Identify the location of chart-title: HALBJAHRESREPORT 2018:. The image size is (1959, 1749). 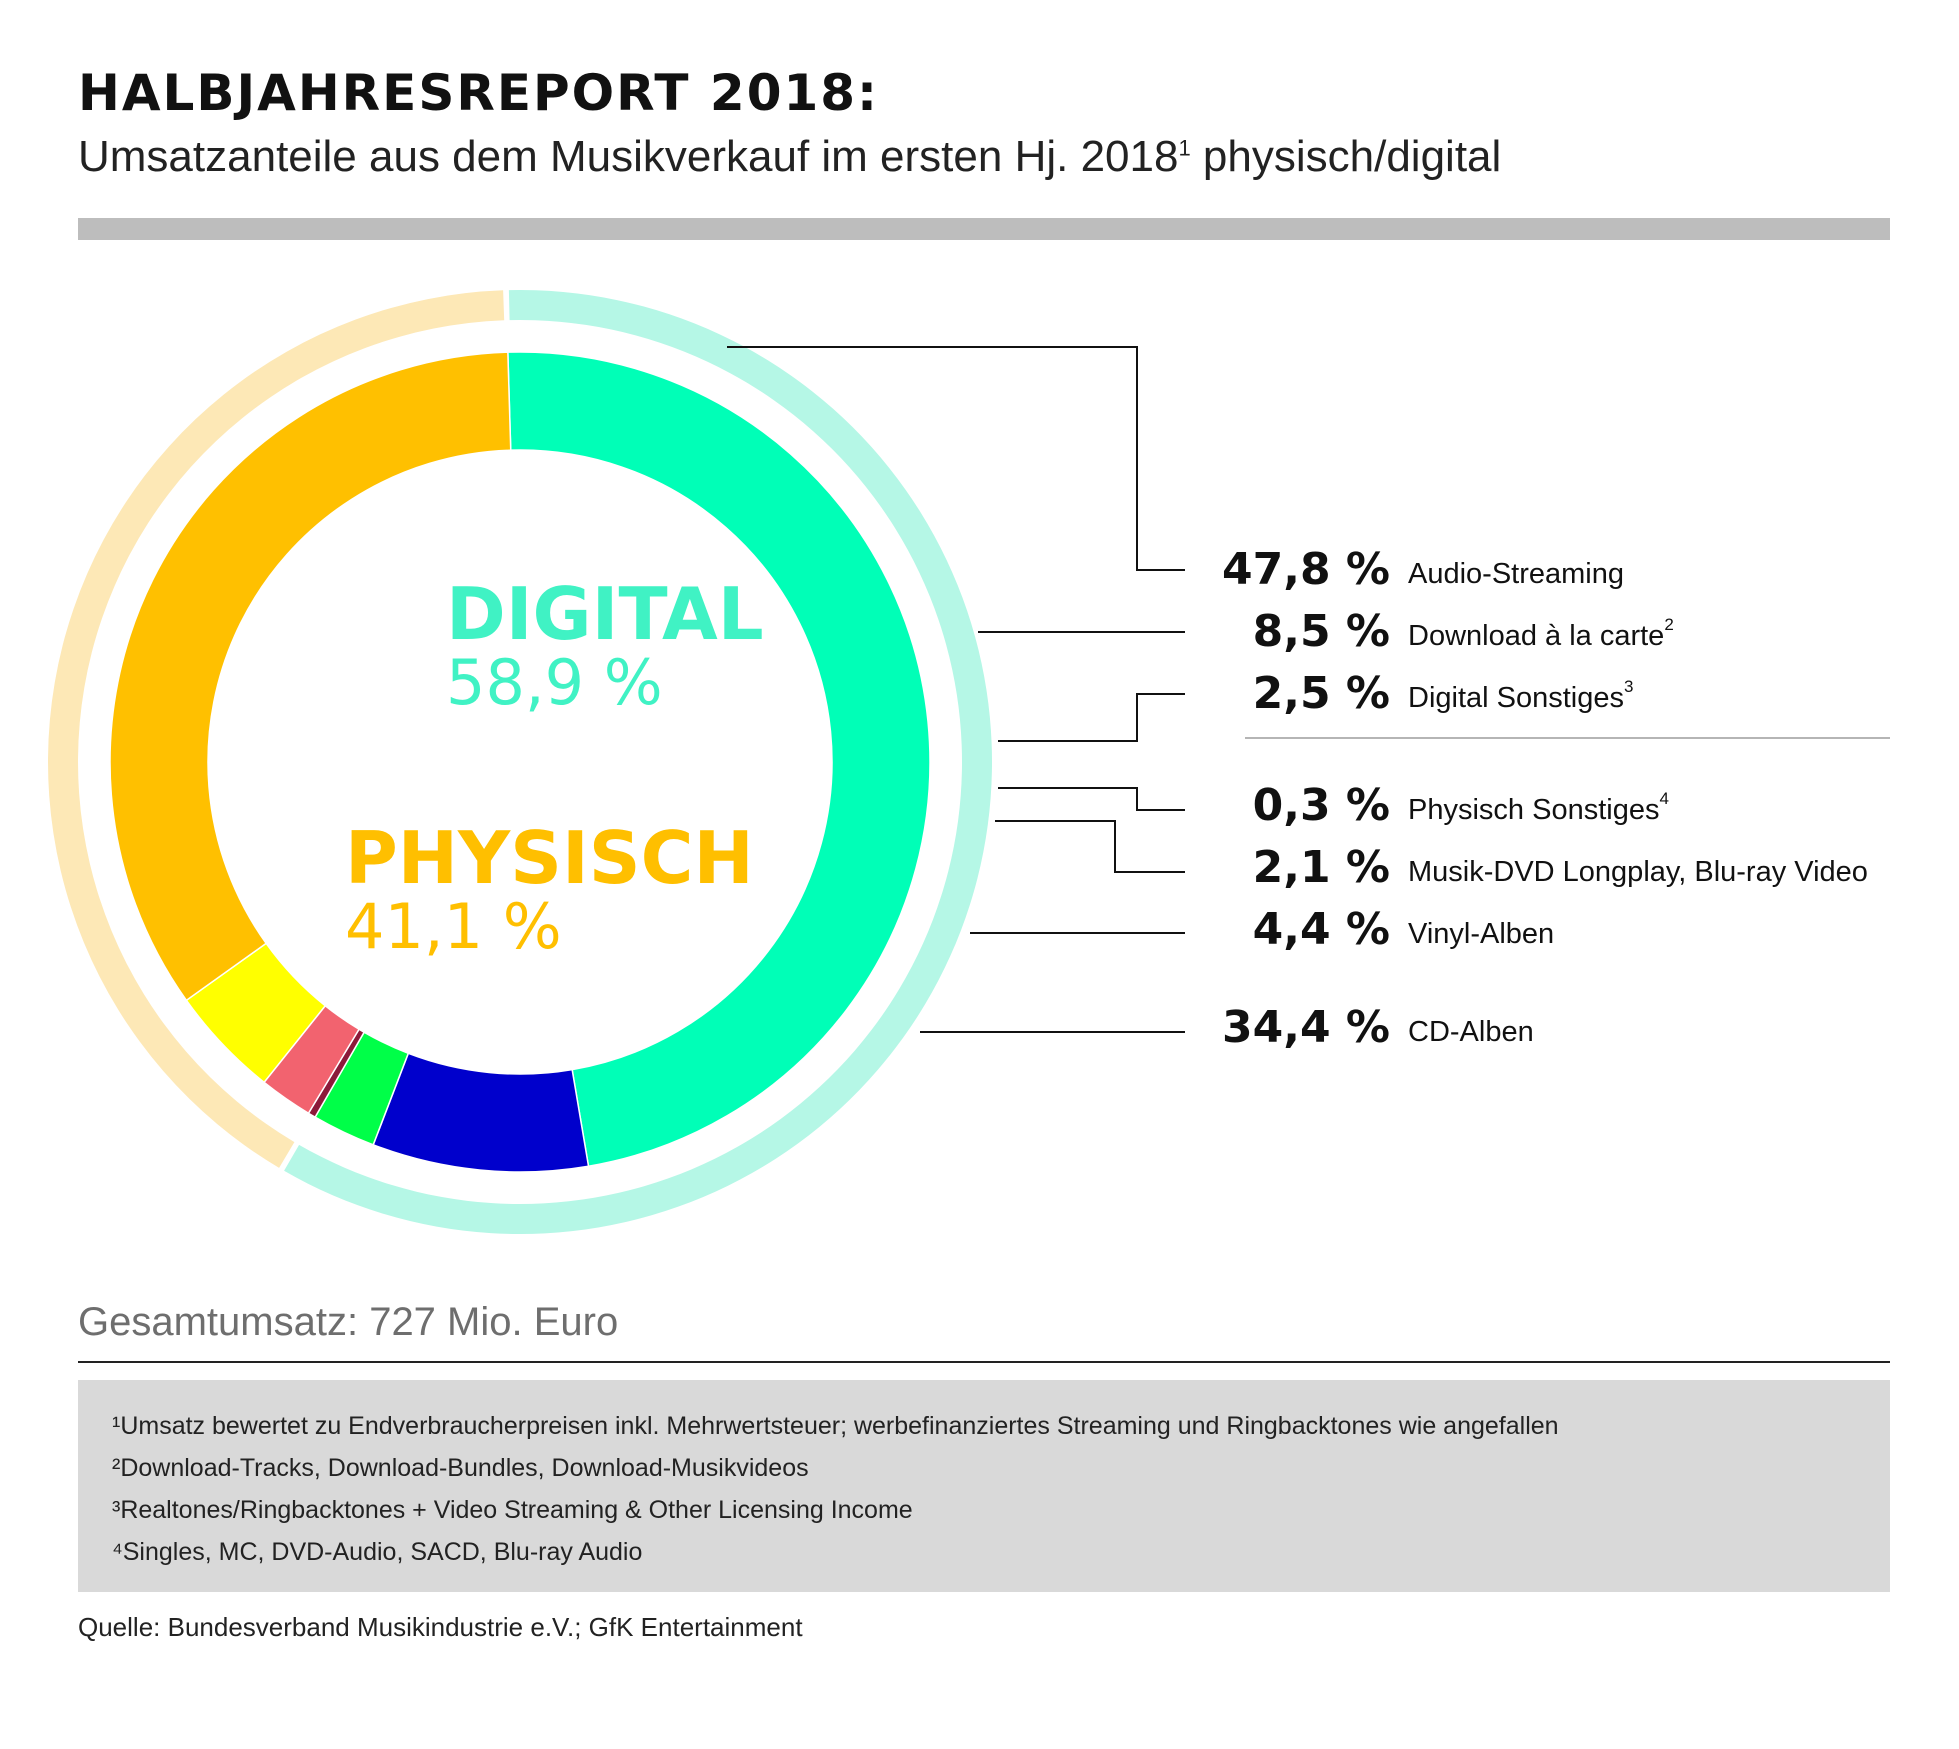
(479, 93).